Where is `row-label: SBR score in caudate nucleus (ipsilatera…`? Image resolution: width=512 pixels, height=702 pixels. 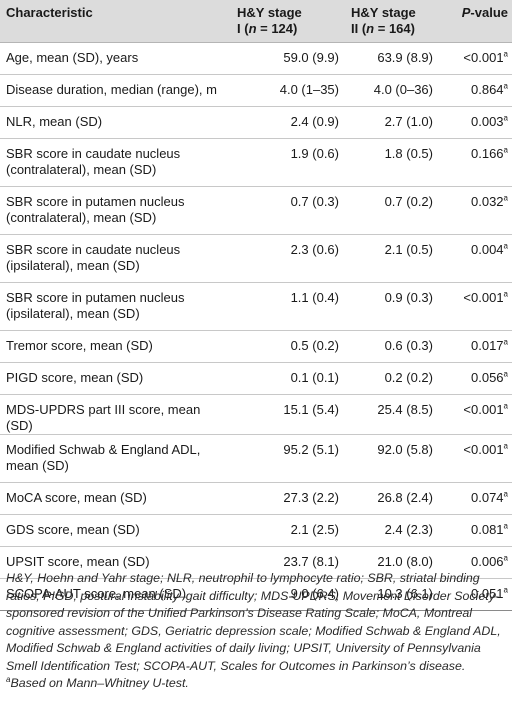 row-label: SBR score in caudate nucleus (ipsilatera… is located at coordinates (115, 258).